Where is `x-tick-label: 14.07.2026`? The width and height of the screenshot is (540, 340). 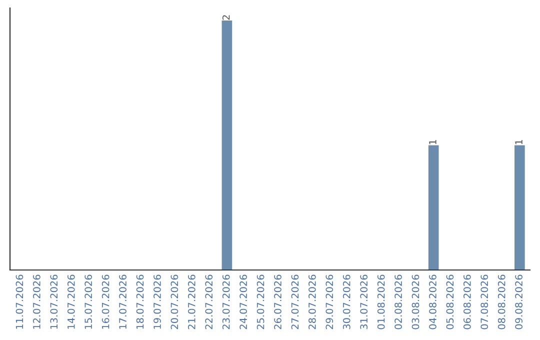
x-tick-label: 14.07.2026 is located at coordinates (71, 301).